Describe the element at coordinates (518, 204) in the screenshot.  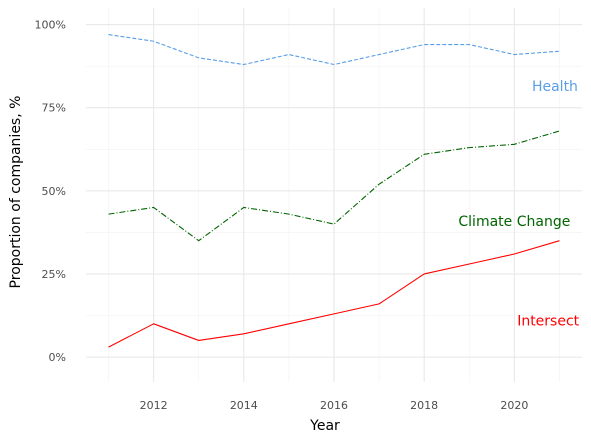
I see `label-layer: Health Climate Change Intersect` at that location.